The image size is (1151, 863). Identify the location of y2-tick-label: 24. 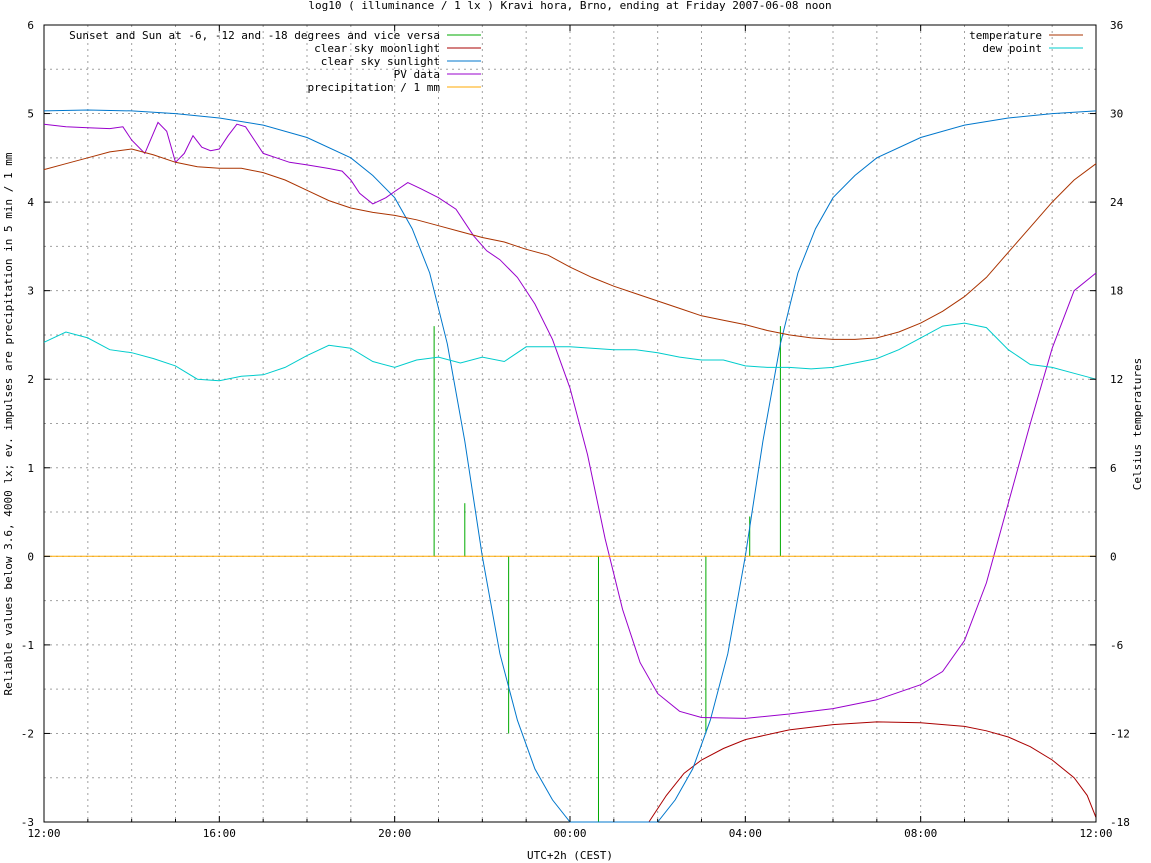
(1117, 202).